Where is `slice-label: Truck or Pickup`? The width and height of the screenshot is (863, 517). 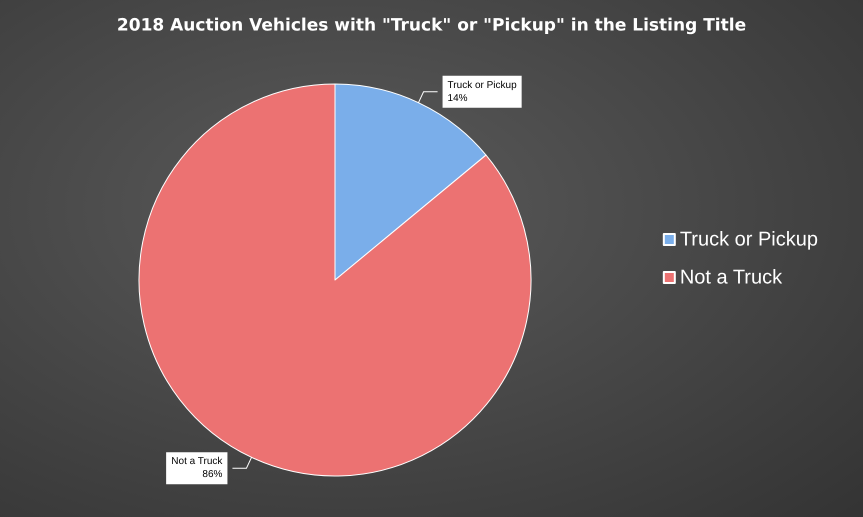 slice-label: Truck or Pickup is located at coordinates (483, 85).